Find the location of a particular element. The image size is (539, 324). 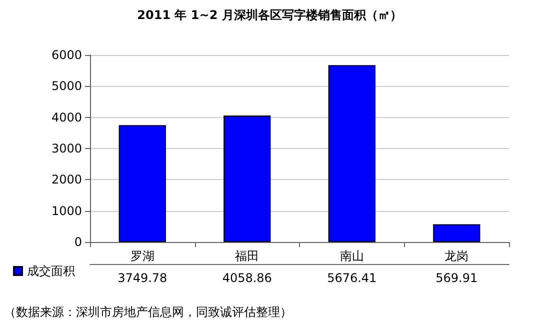

y-tick-label: 4000 is located at coordinates (66, 117).